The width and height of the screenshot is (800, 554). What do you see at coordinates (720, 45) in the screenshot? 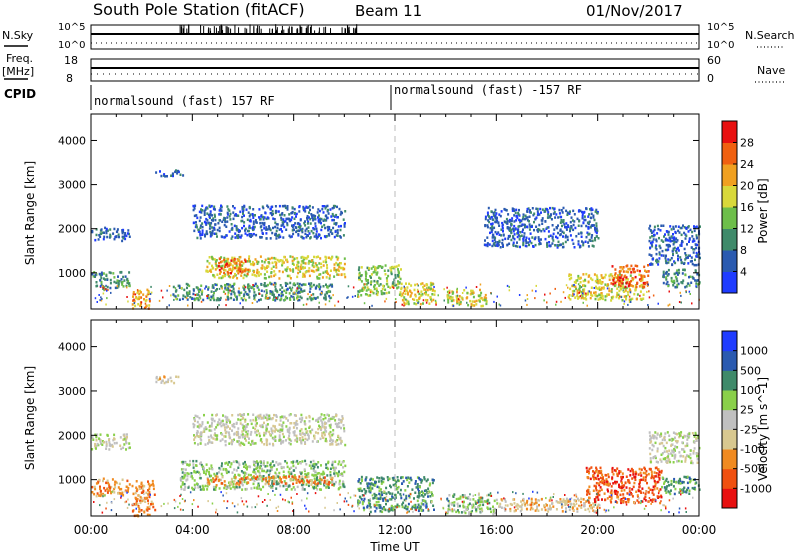
I see `nsearch-axis-bottom: 10^0` at bounding box center [720, 45].